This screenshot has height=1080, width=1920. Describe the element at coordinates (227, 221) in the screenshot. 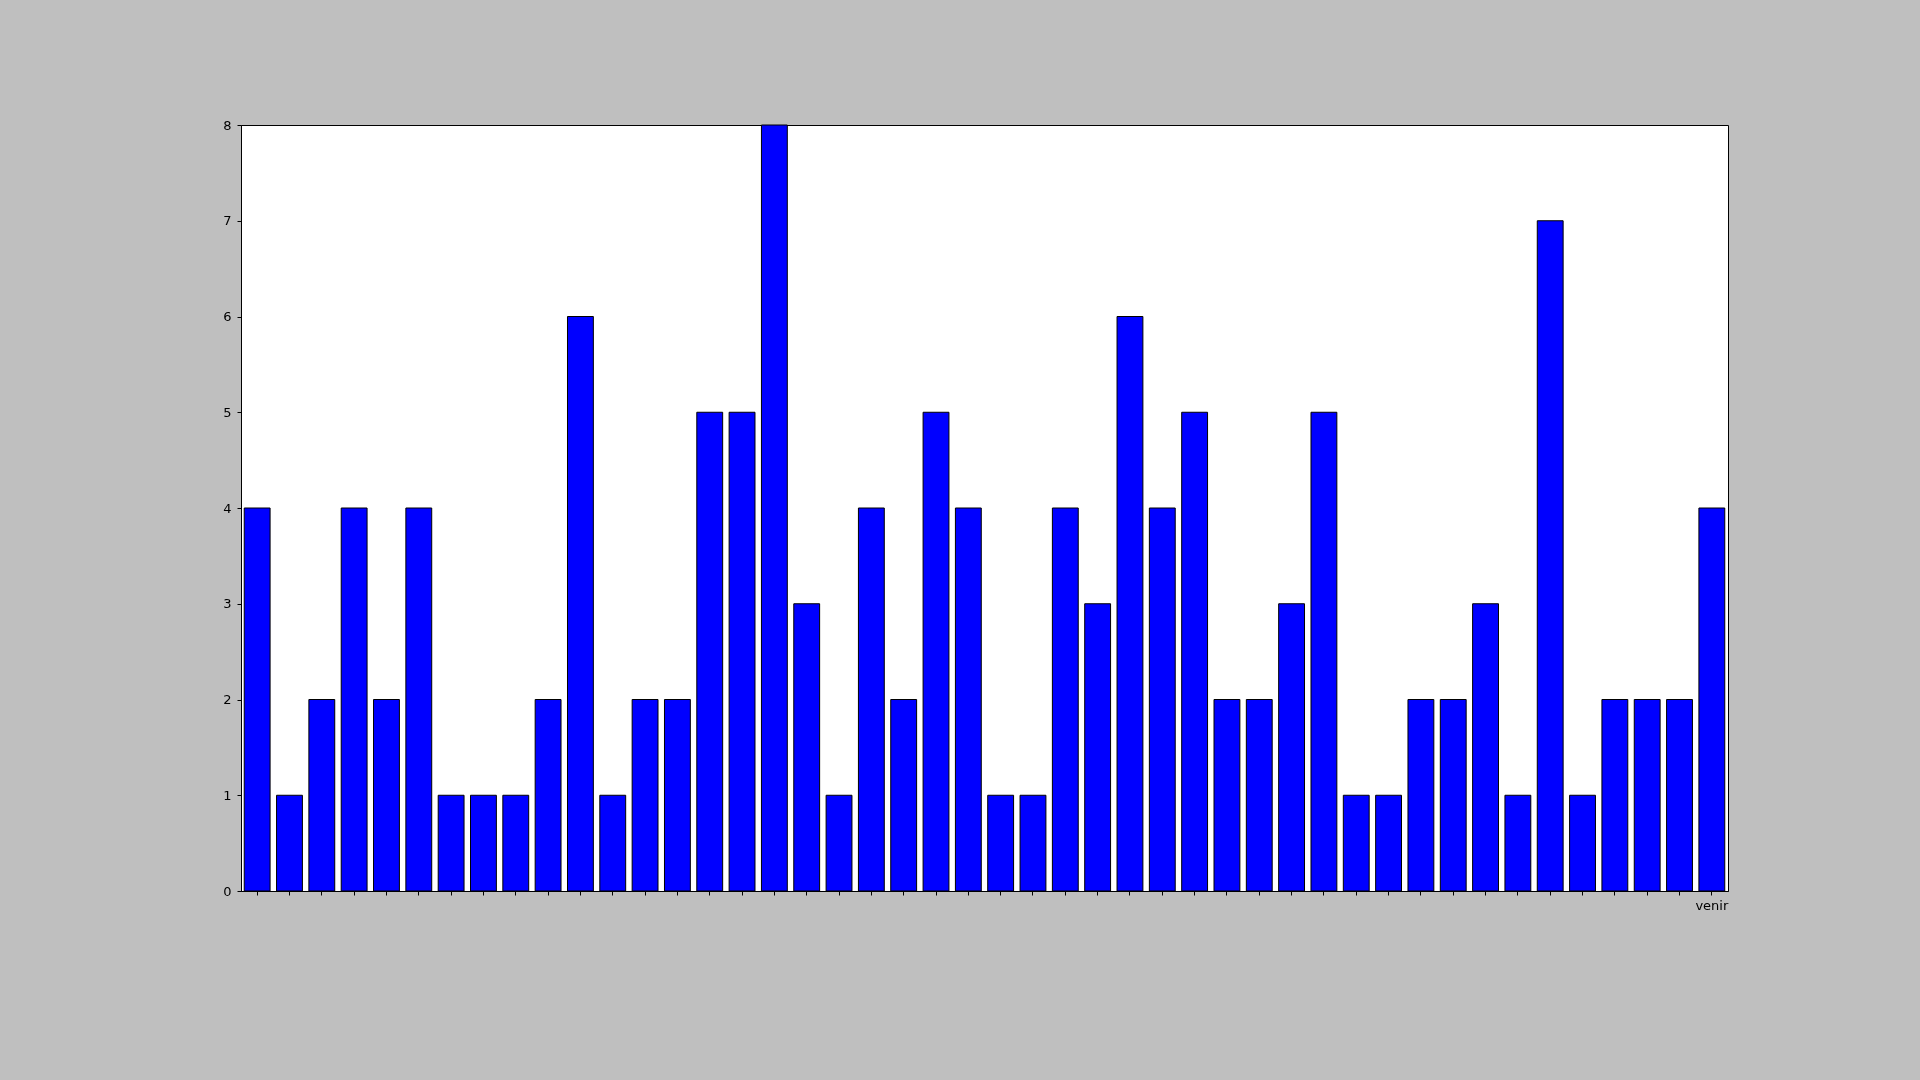

I see `y-tick-label: 7` at that location.